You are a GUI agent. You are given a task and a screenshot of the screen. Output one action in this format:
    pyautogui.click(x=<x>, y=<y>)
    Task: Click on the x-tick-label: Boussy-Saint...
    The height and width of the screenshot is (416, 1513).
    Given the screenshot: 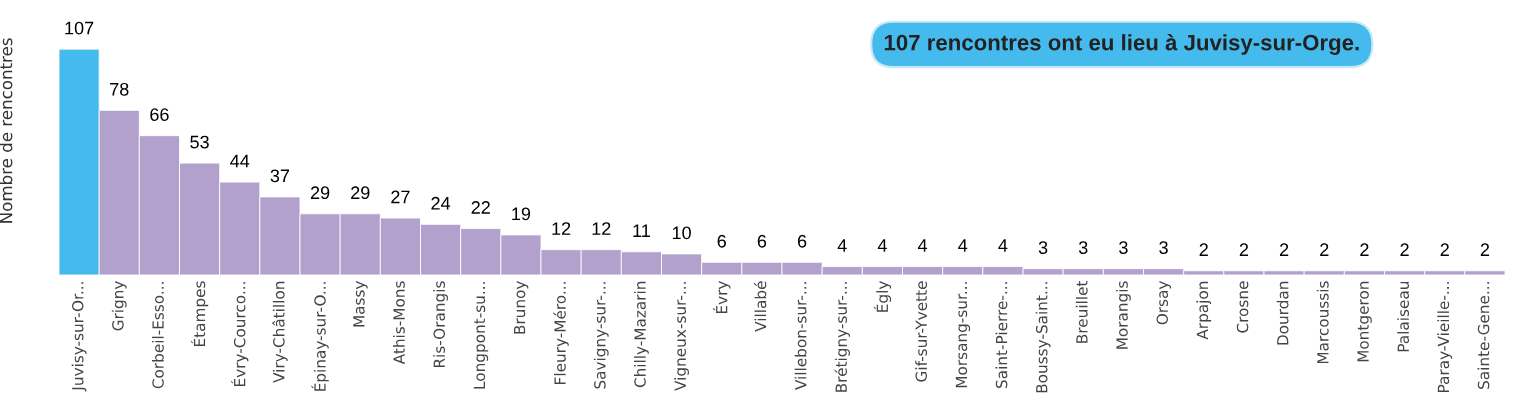 What is the action you would take?
    pyautogui.click(x=1043, y=337)
    